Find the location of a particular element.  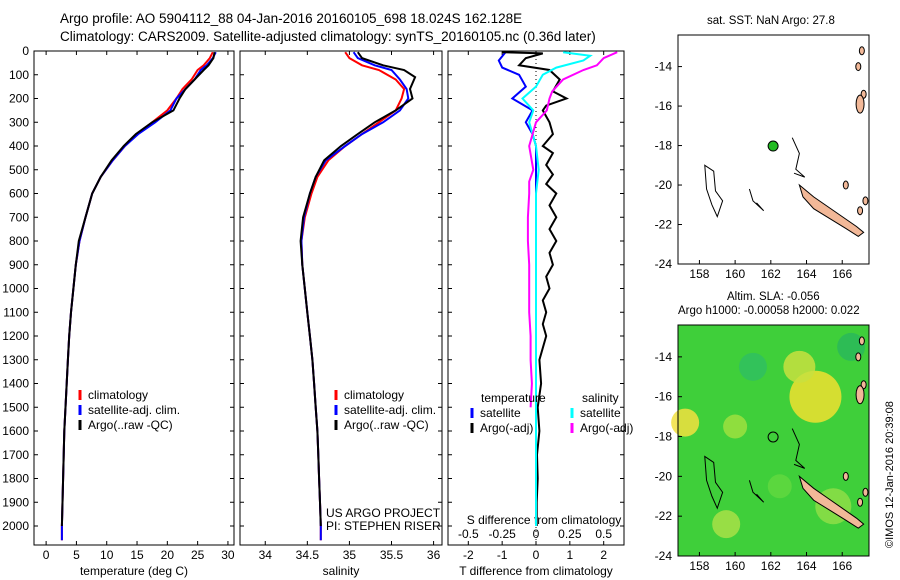

series-line-satellite is located at coordinates (557, 288).